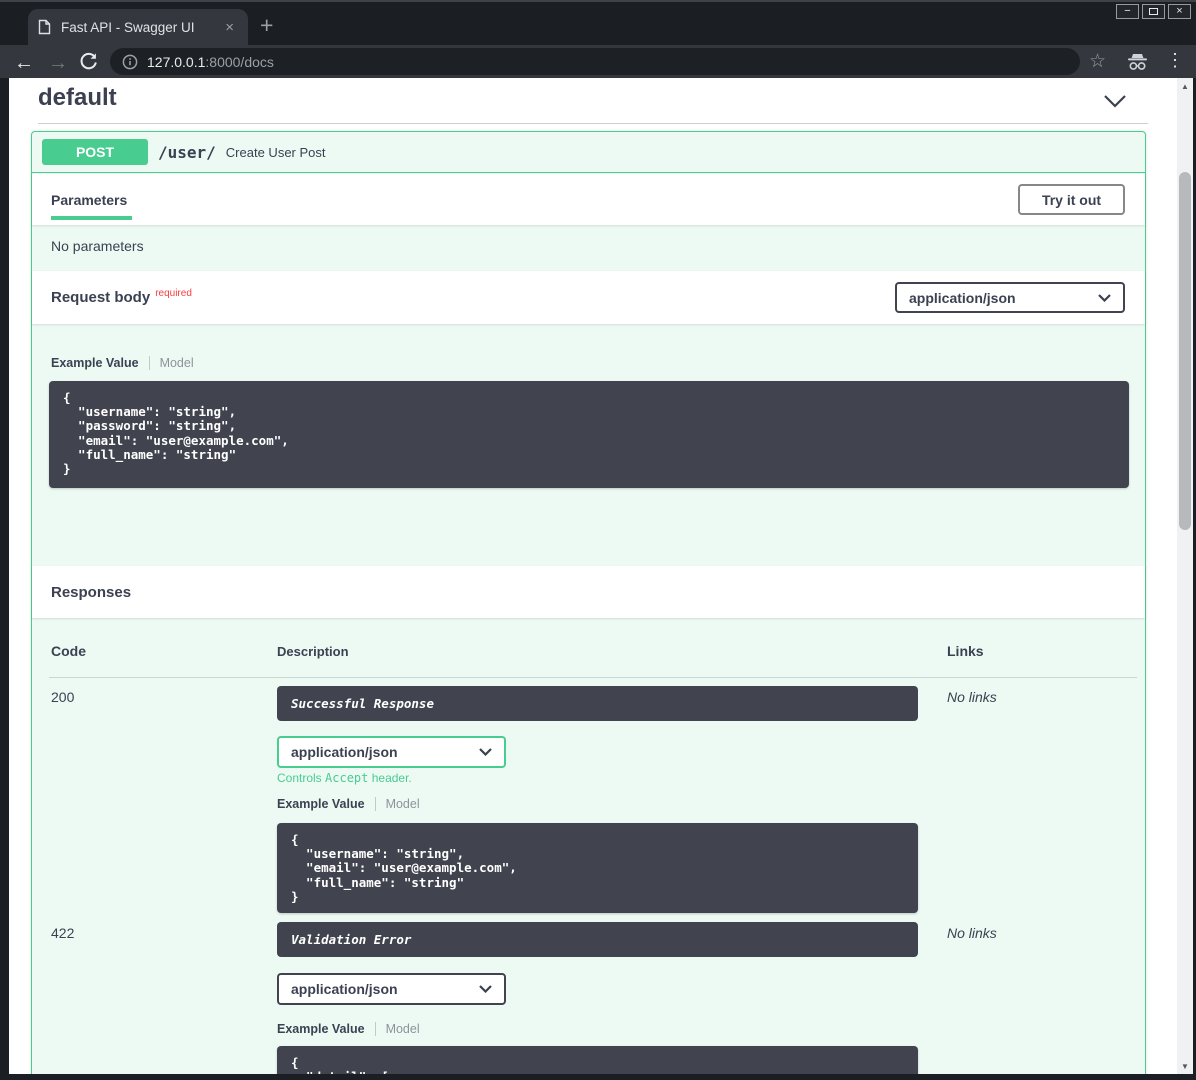 The width and height of the screenshot is (1196, 1080). Describe the element at coordinates (128, 27) in the screenshot. I see `tab-title: Fast API - Swagger UI` at that location.